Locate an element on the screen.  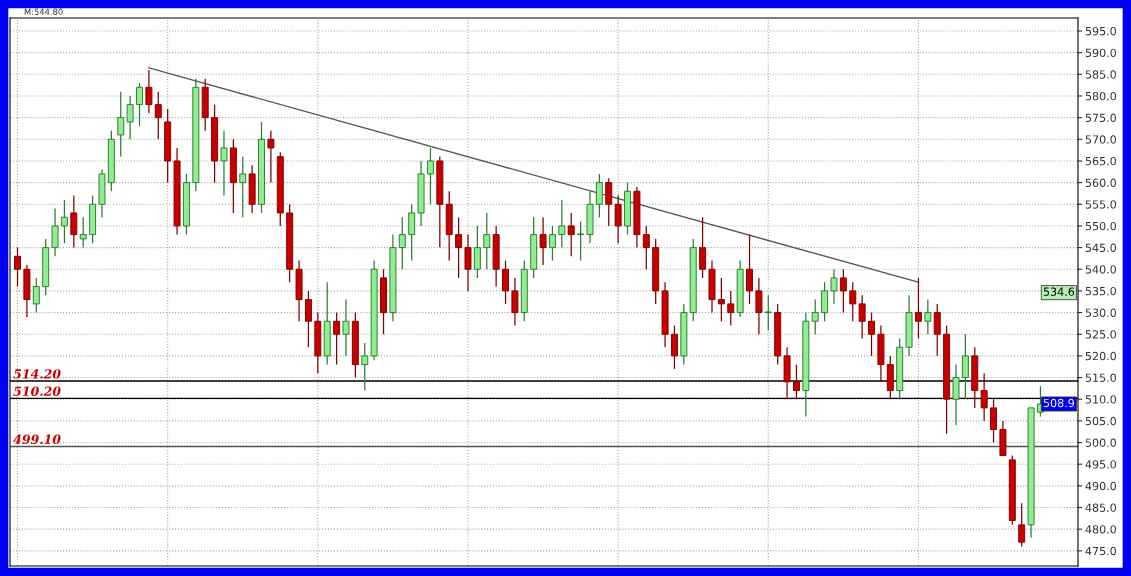
y-tick-label: 585.0 is located at coordinates (1101, 74).